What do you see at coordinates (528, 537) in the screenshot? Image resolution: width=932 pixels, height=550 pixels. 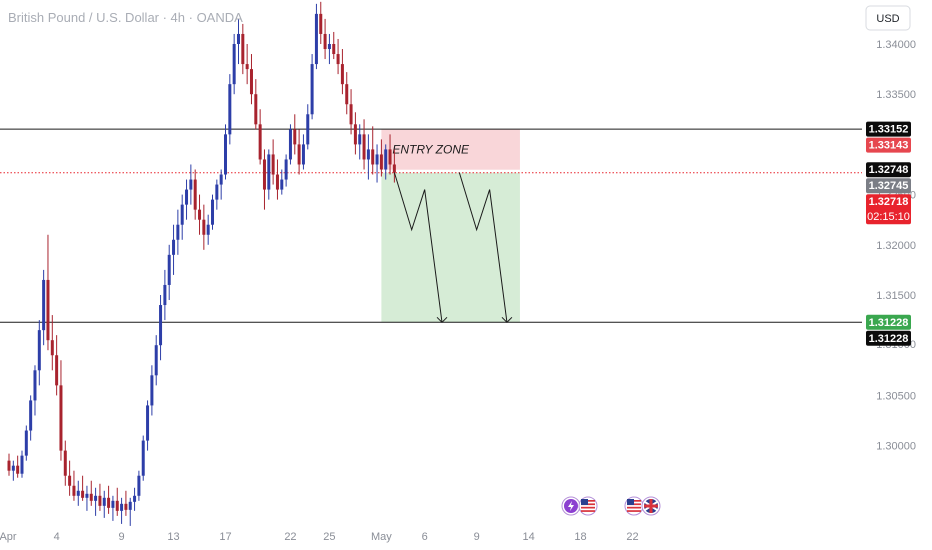 I see `x-tick-label: 14` at bounding box center [528, 537].